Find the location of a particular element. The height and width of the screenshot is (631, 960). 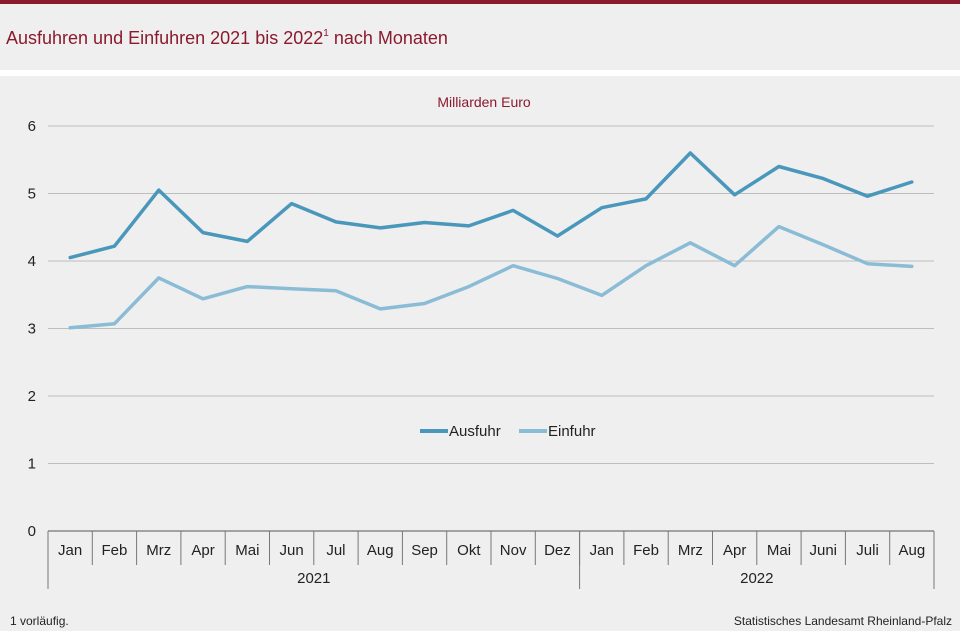

legend-label-einfuhr: Einfuhr is located at coordinates (572, 431).